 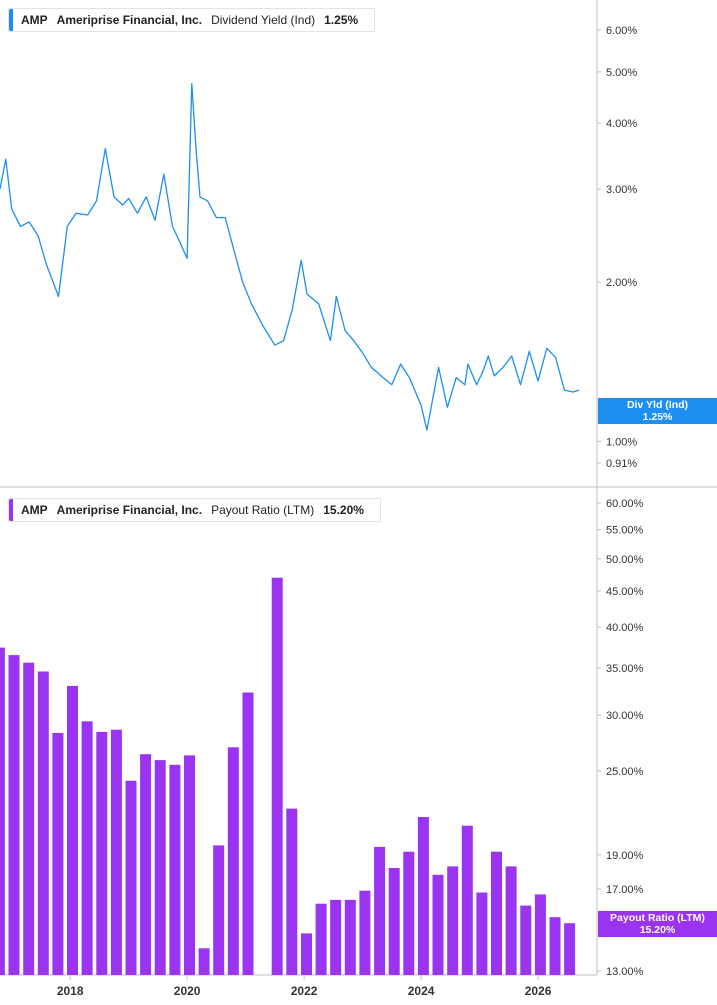 What do you see at coordinates (621, 283) in the screenshot?
I see `y-tick-label: 2.00%` at bounding box center [621, 283].